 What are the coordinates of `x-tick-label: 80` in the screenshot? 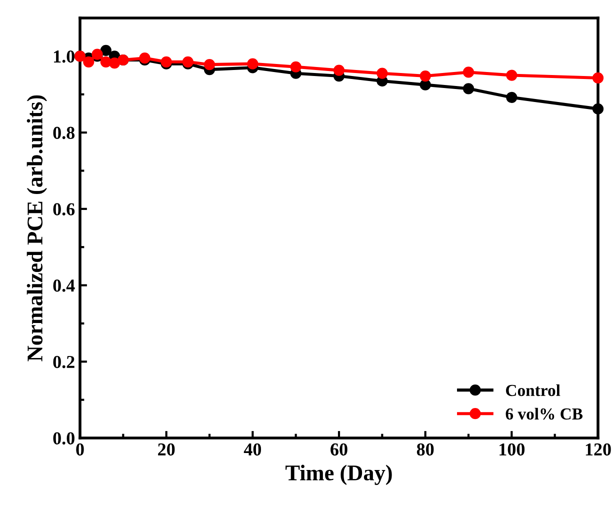 It's located at (425, 449).